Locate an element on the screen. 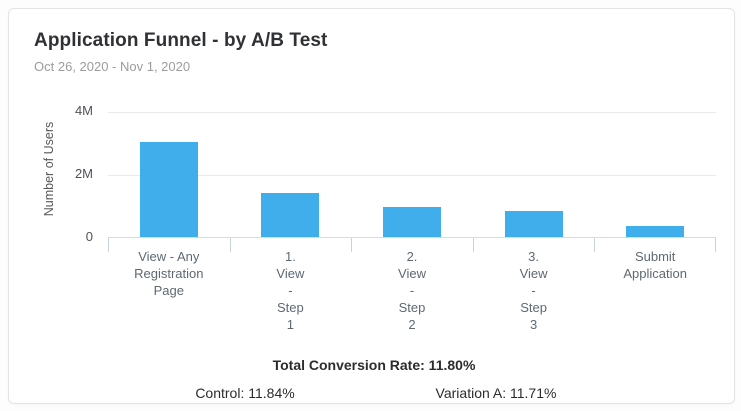 This screenshot has height=411, width=741. x-tick-label: 2. View - Step 2 is located at coordinates (412, 290).